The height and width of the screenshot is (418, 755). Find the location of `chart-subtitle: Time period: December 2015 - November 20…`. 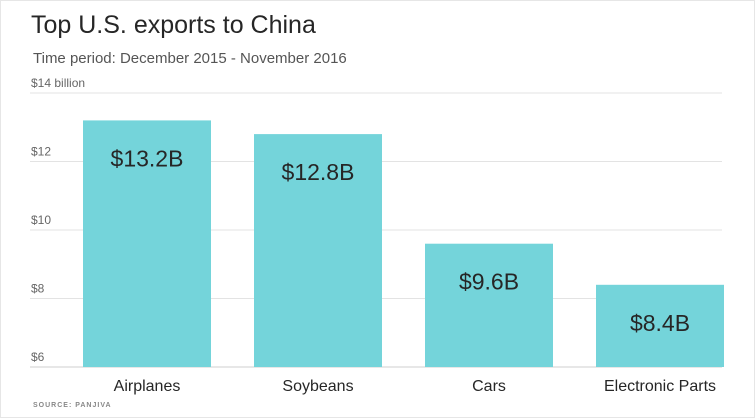

chart-subtitle: Time period: December 2015 - November 20… is located at coordinates (190, 58).